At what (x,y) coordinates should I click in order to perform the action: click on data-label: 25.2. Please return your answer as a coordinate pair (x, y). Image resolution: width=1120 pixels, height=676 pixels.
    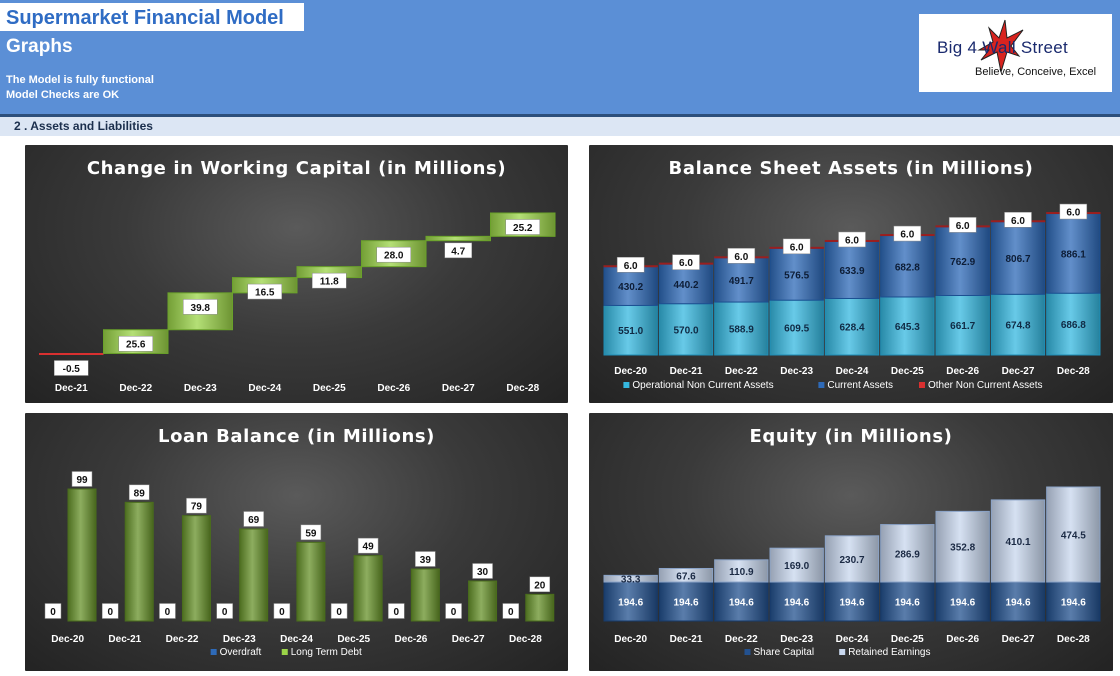
    Looking at the image, I should click on (523, 228).